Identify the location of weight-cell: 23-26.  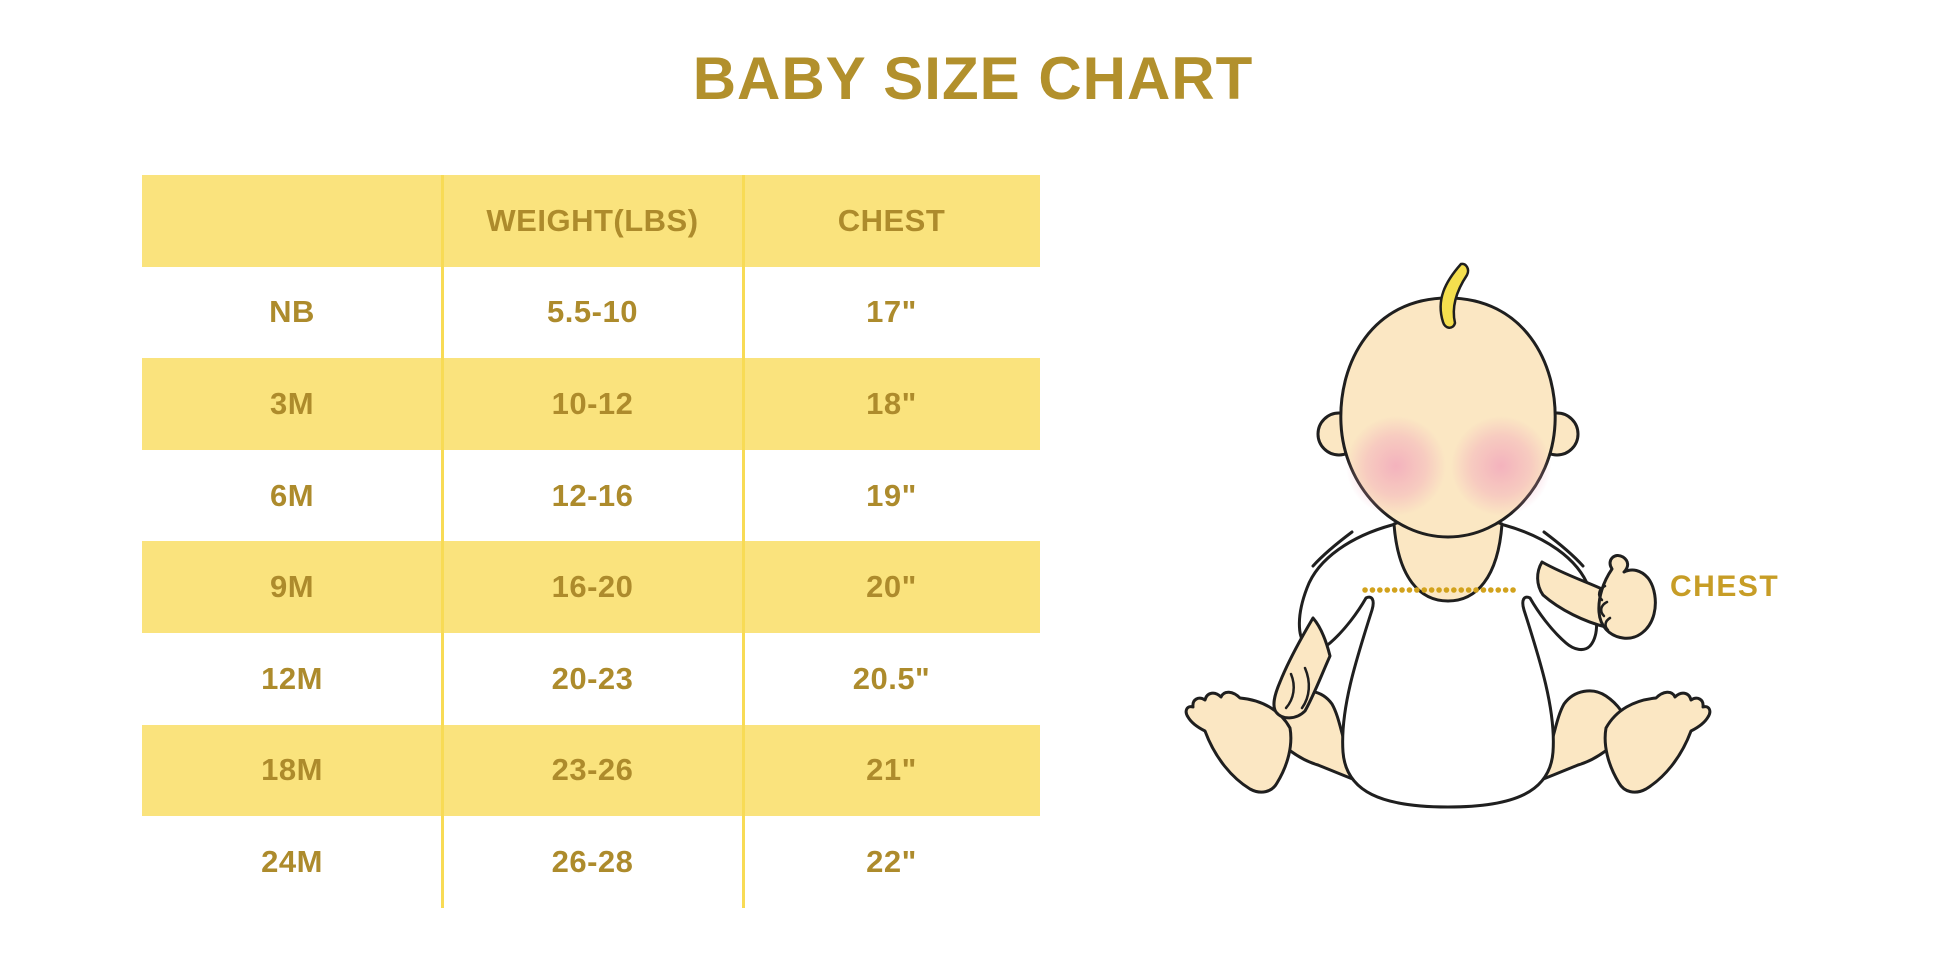
(592, 770).